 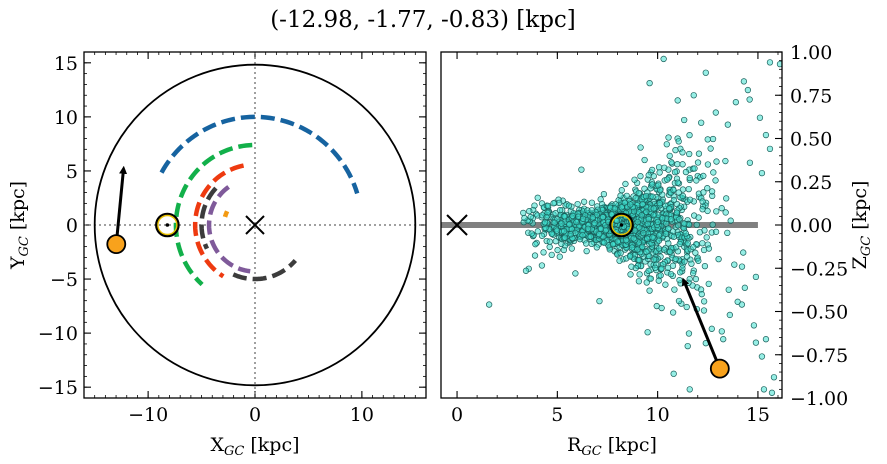 What do you see at coordinates (19, 225) in the screenshot?
I see `left-y-axis-label: YGC [kpc]` at bounding box center [19, 225].